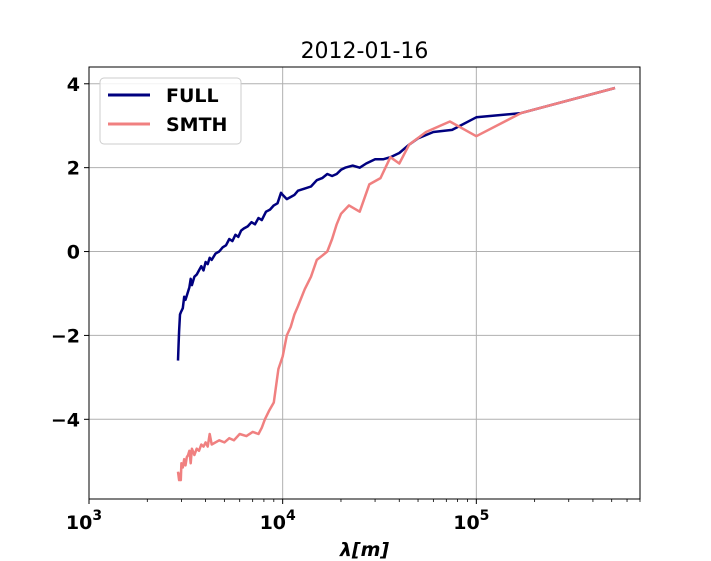  I want to click on x-tick-label: 10³, so click(84, 521).